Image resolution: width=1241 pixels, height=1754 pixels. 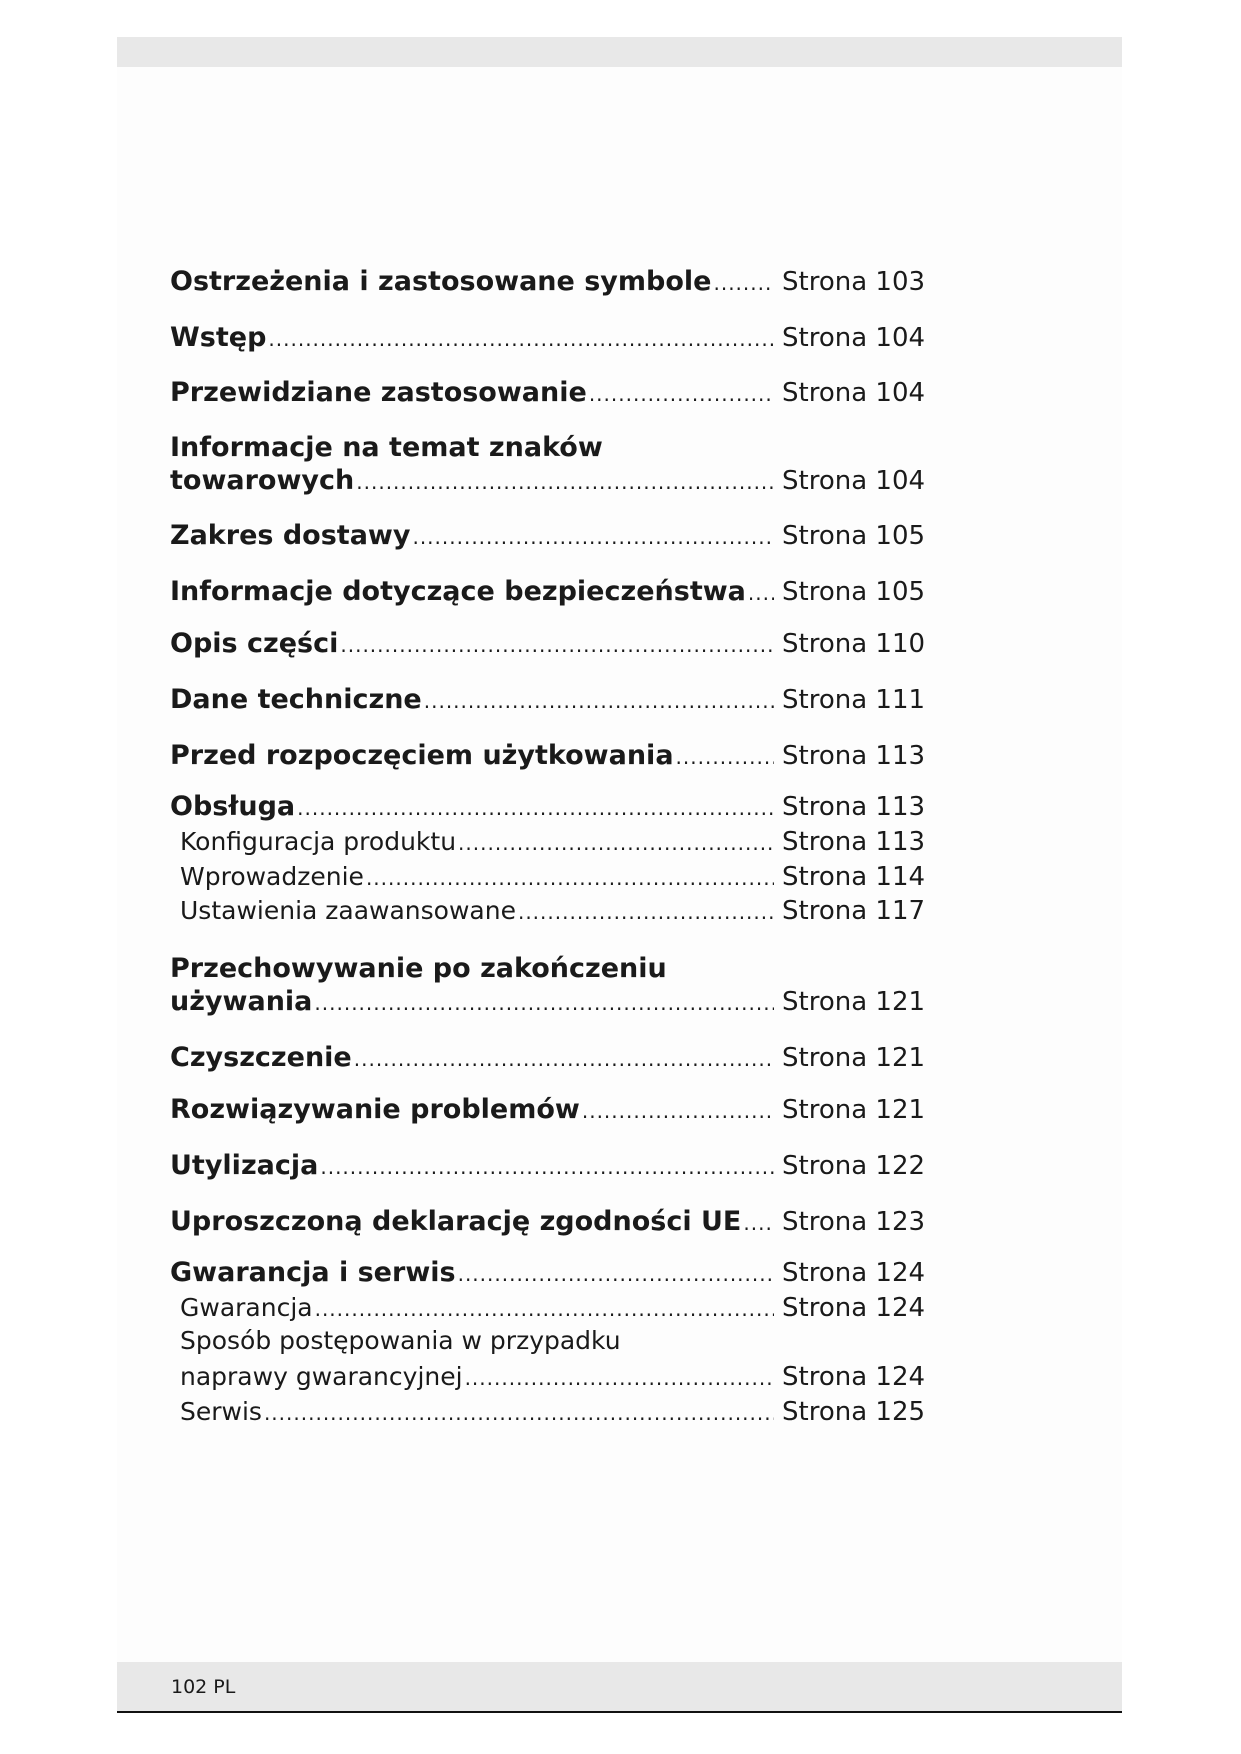 I want to click on toc-entry: Rozwiązywanie problemów Strona 121, so click(x=548, y=1109).